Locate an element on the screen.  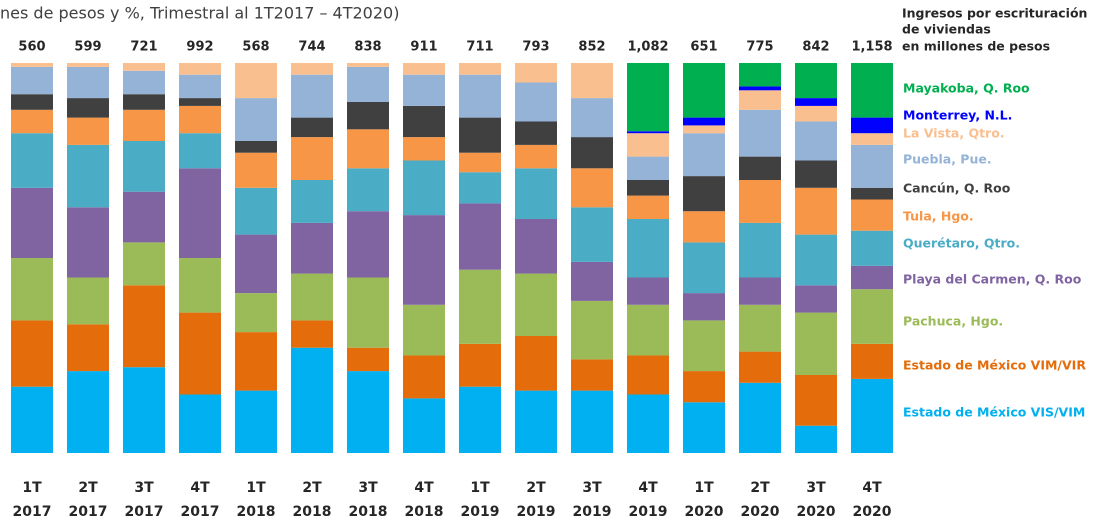
total-label: 1,158 is located at coordinates (871, 47).